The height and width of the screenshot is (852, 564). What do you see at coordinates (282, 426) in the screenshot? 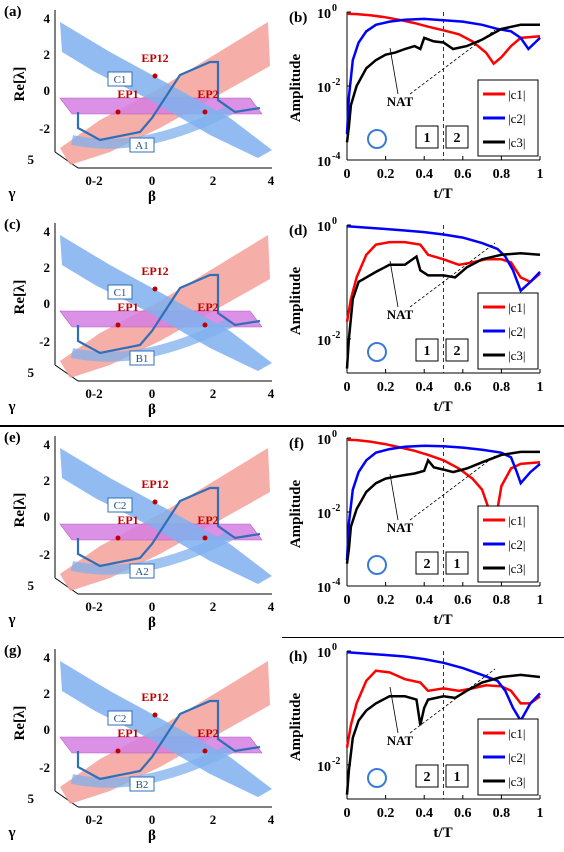
I see `row-separator-top` at bounding box center [282, 426].